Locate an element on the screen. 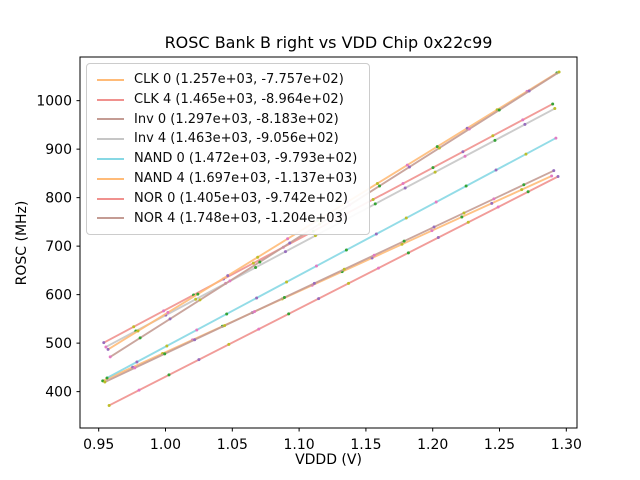 This screenshot has width=640, height=480. x-axis-label: VDDD (V) is located at coordinates (328, 460).